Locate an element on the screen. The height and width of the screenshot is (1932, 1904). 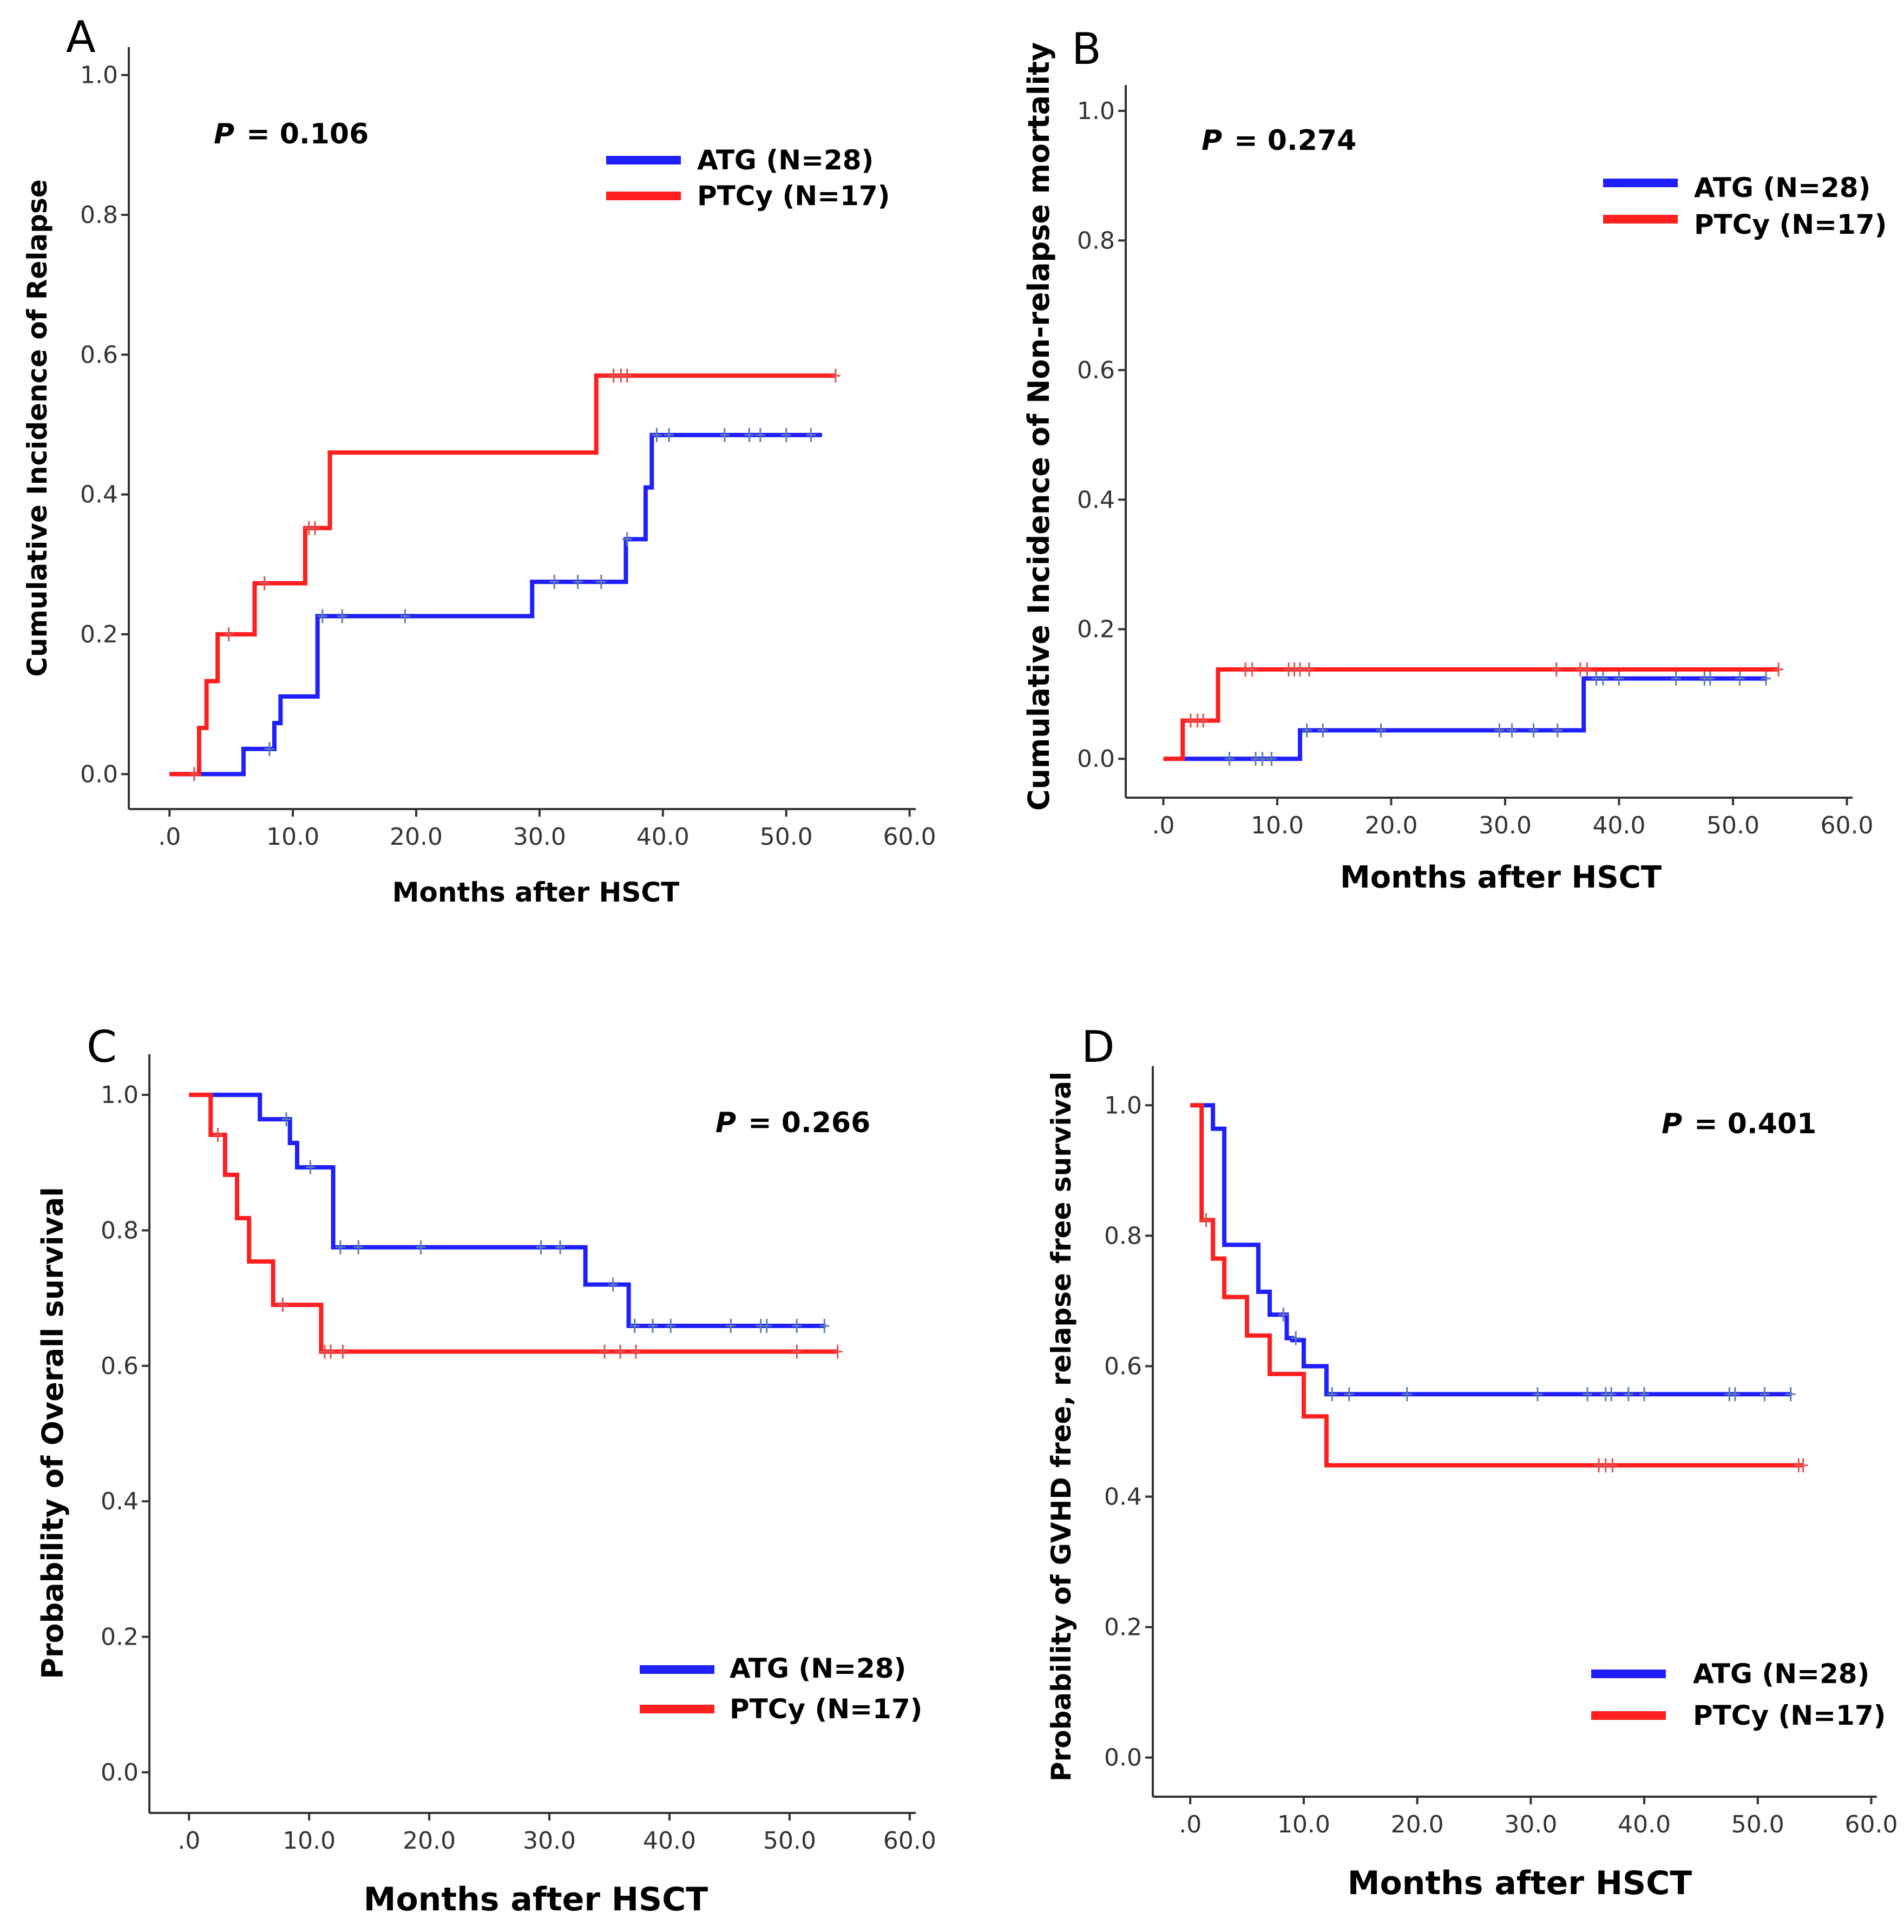
series-line-atg is located at coordinates (1491, 1250).